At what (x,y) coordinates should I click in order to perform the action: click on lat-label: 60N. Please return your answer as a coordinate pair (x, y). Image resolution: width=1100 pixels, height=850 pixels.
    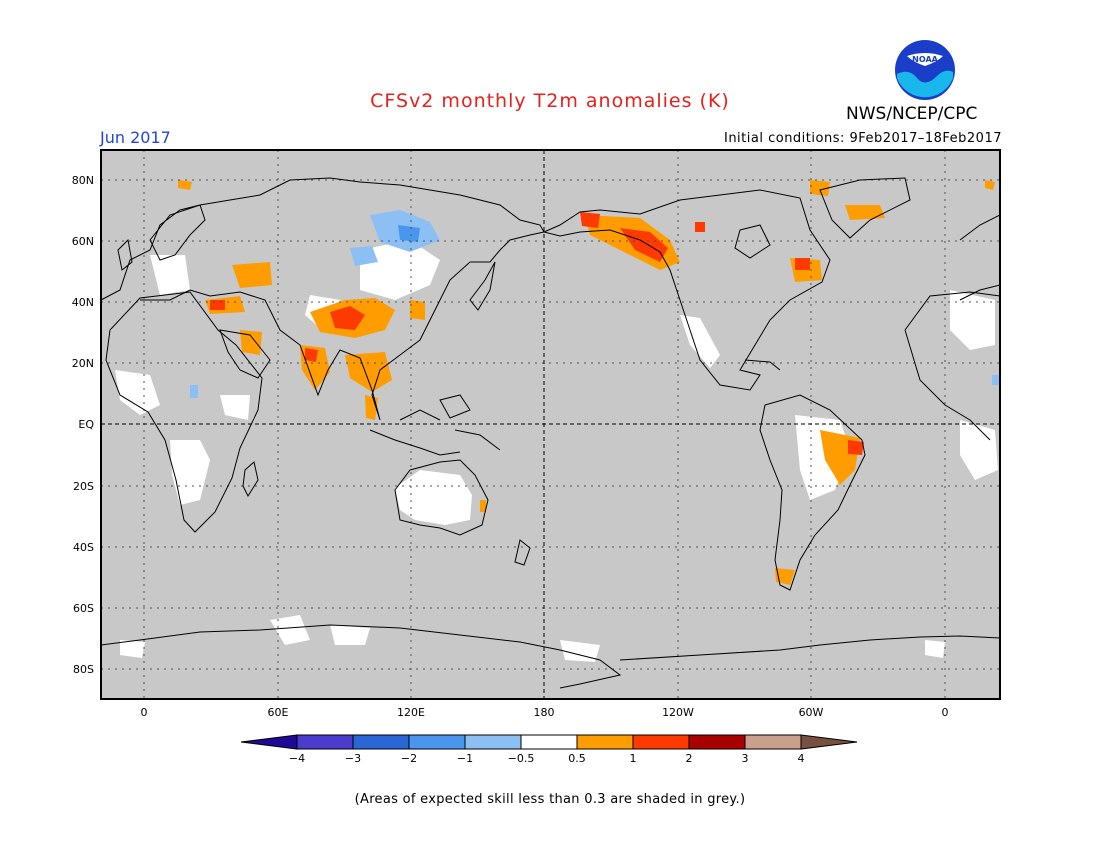
    Looking at the image, I should click on (83, 241).